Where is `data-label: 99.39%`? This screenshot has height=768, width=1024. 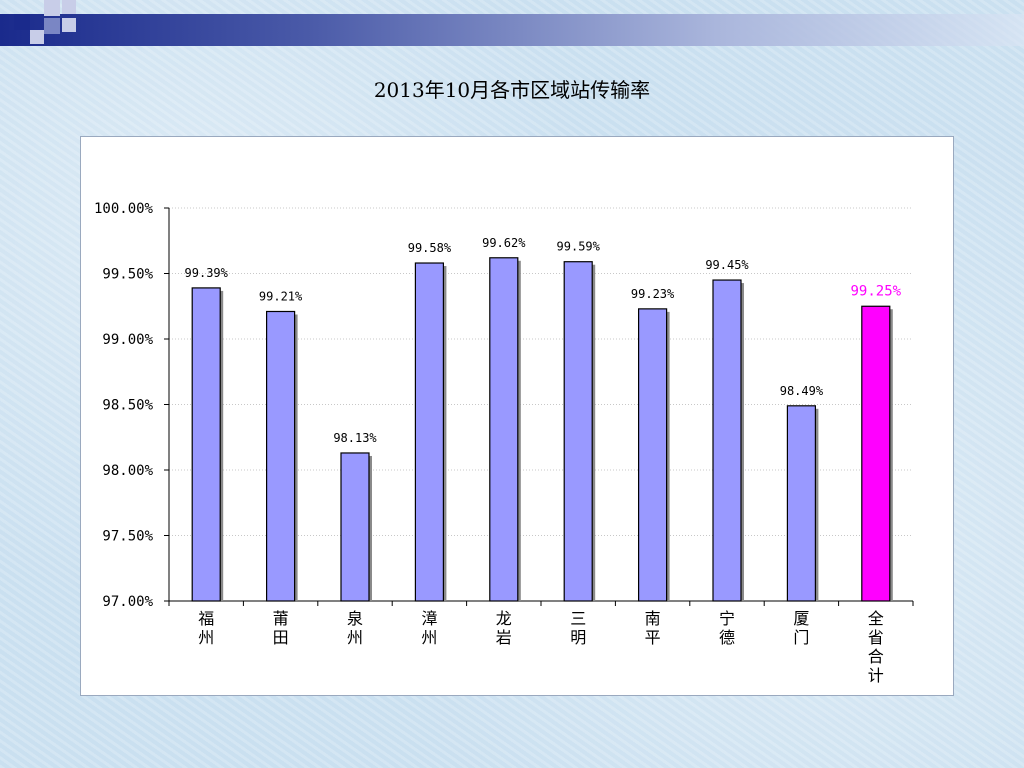 data-label: 99.39% is located at coordinates (207, 273).